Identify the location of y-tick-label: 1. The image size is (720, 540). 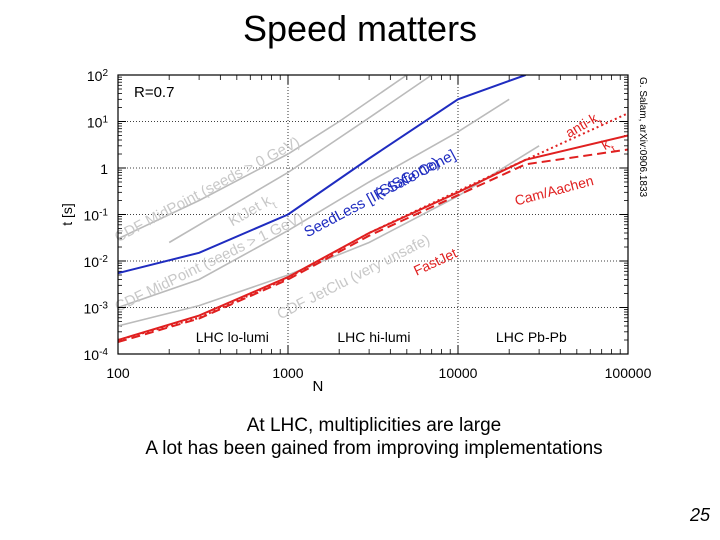
(104, 169).